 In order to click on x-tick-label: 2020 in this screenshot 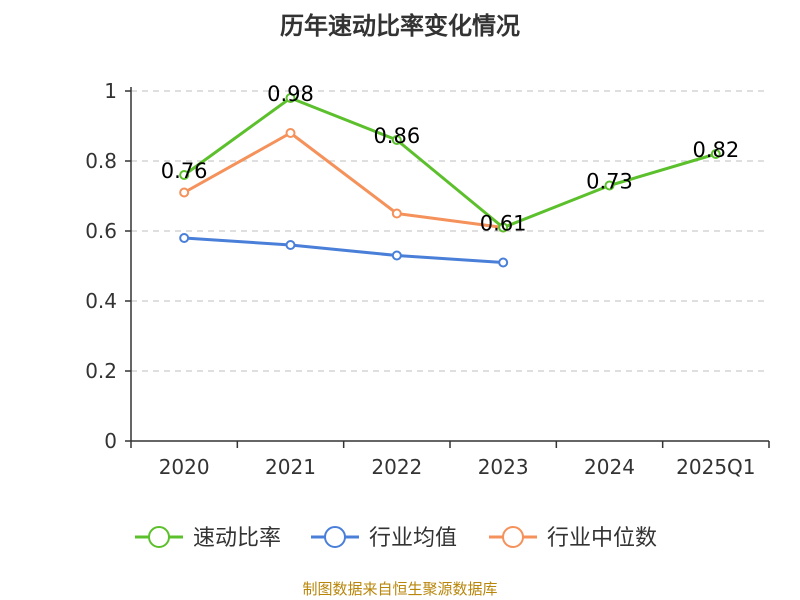, I will do `click(184, 467)`.